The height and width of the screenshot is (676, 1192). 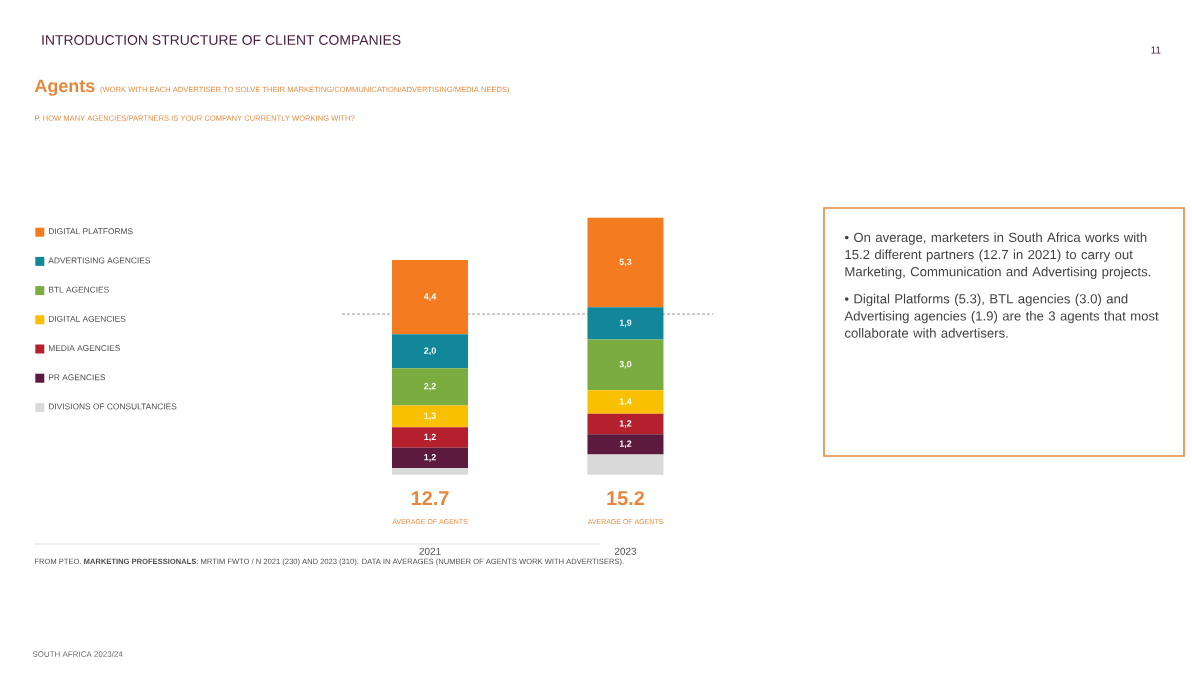 What do you see at coordinates (430, 498) in the screenshot?
I see `total-label: 12.7` at bounding box center [430, 498].